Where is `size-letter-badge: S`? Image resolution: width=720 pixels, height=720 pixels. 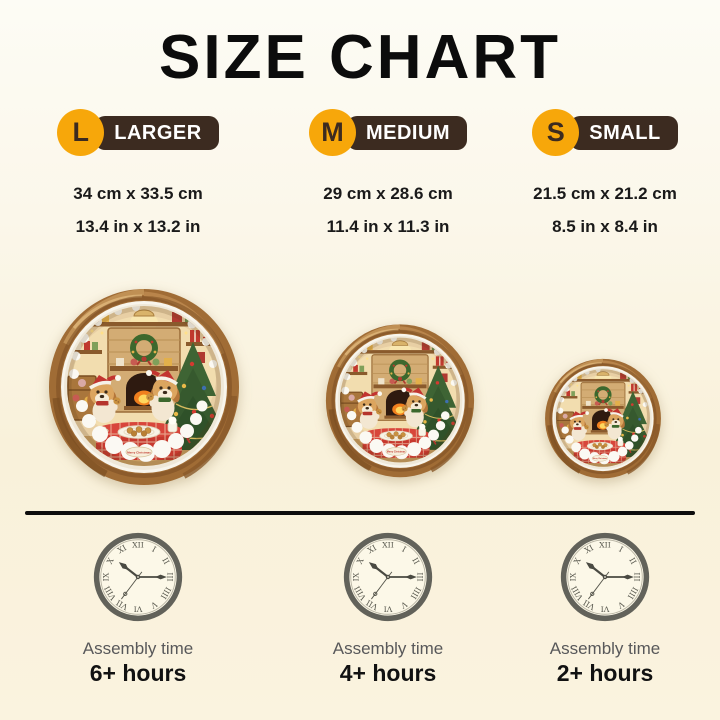 size-letter-badge: S is located at coordinates (556, 132).